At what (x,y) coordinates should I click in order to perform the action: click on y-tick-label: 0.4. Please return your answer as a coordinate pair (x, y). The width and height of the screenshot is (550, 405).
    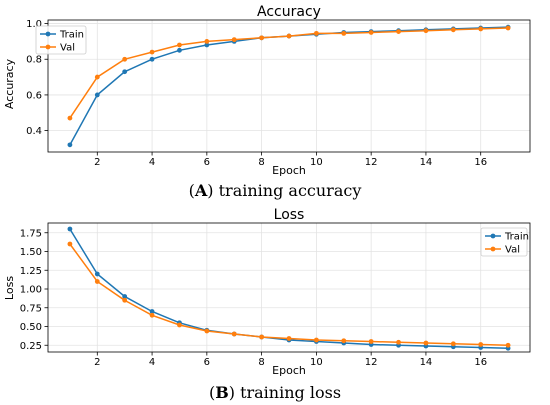
    Looking at the image, I should click on (34, 131).